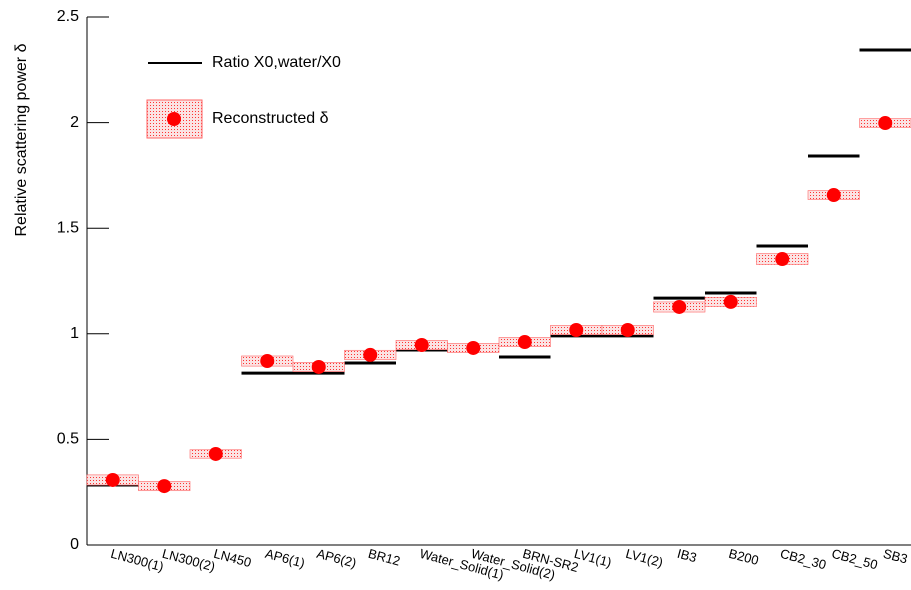 Image resolution: width=911 pixels, height=590 pixels. Describe the element at coordinates (687, 556) in the screenshot. I see `x-tick-label: IB3` at that location.